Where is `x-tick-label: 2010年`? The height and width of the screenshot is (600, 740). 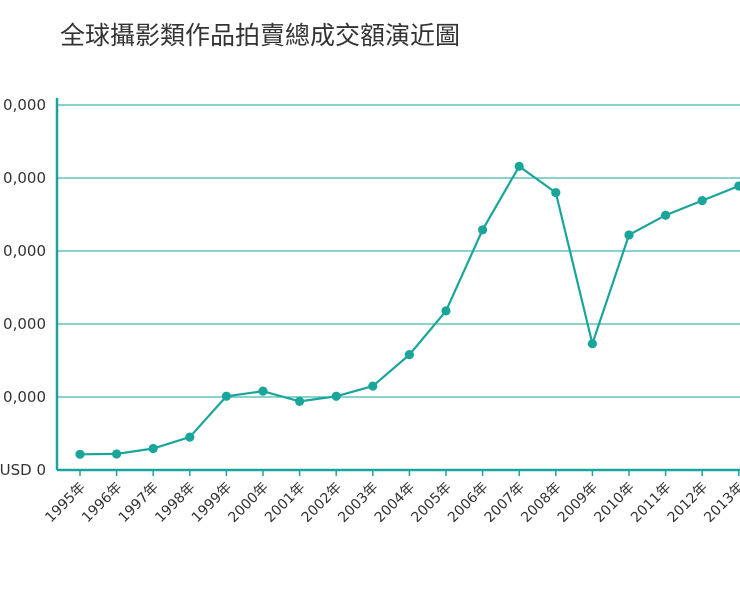 x-tick-label: 2010年 is located at coordinates (614, 503).